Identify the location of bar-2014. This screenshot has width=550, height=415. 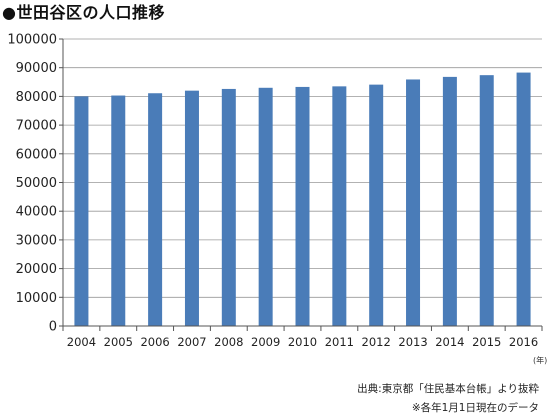
(449, 201).